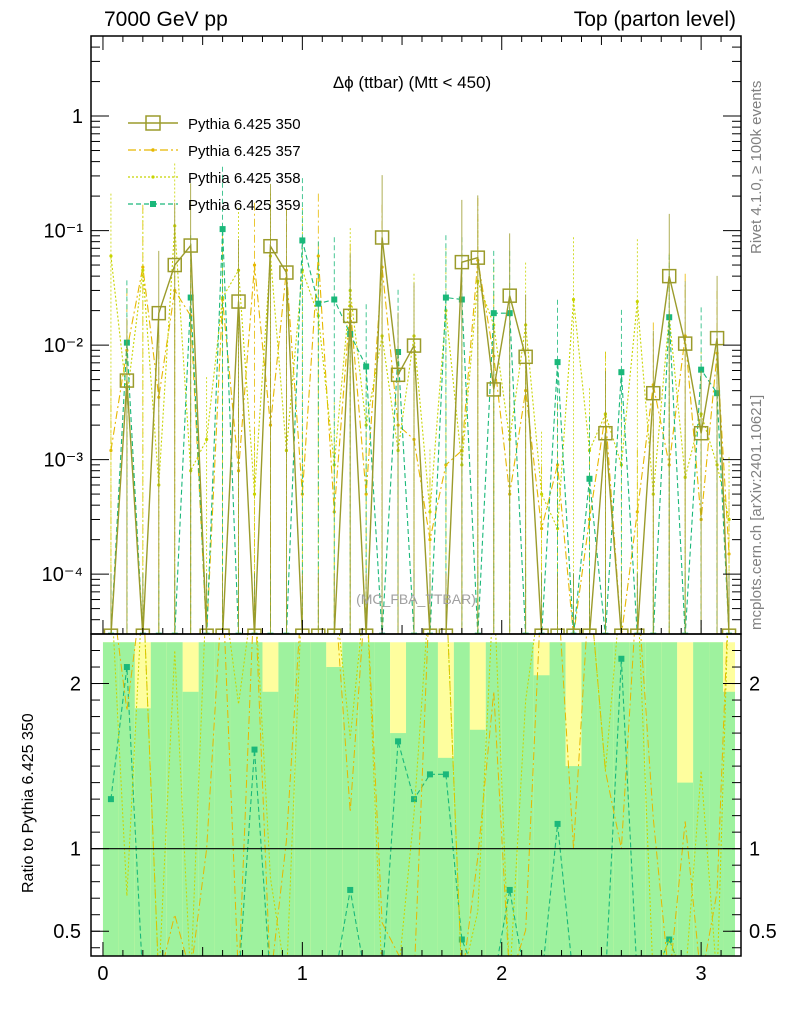 Image resolution: width=786 pixels, height=1024 pixels. Describe the element at coordinates (75, 850) in the screenshot. I see `ratio-y-tick-label-left: 1` at that location.